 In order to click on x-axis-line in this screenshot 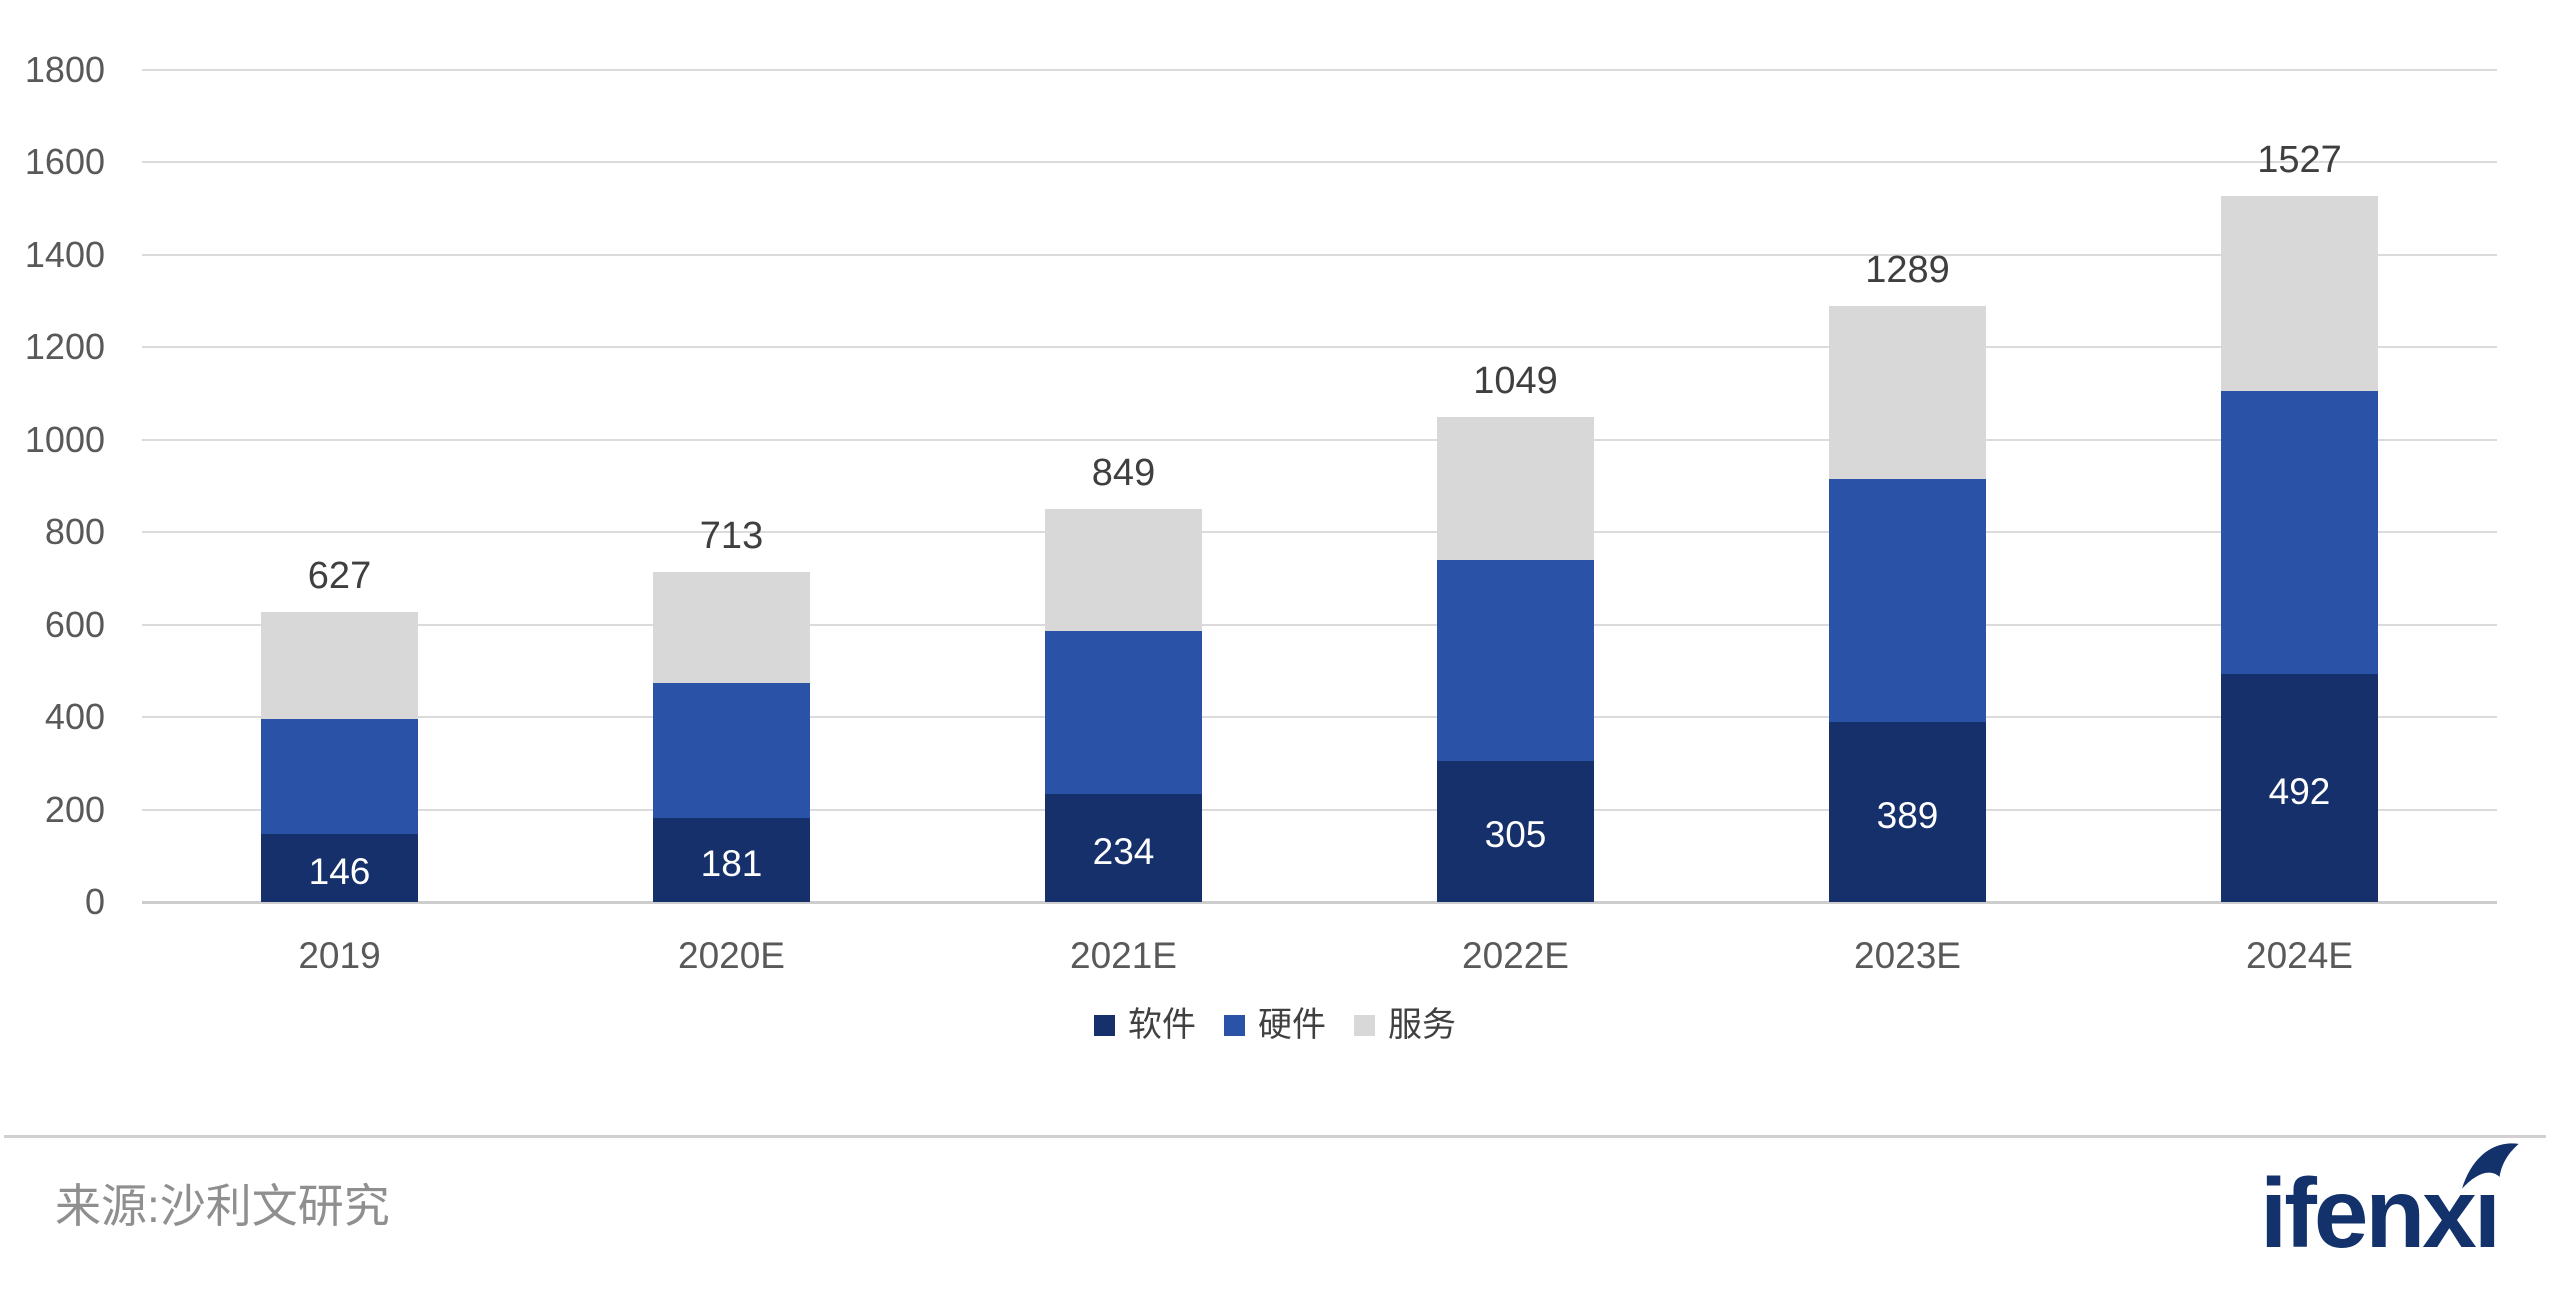, I will do `click(1319, 902)`.